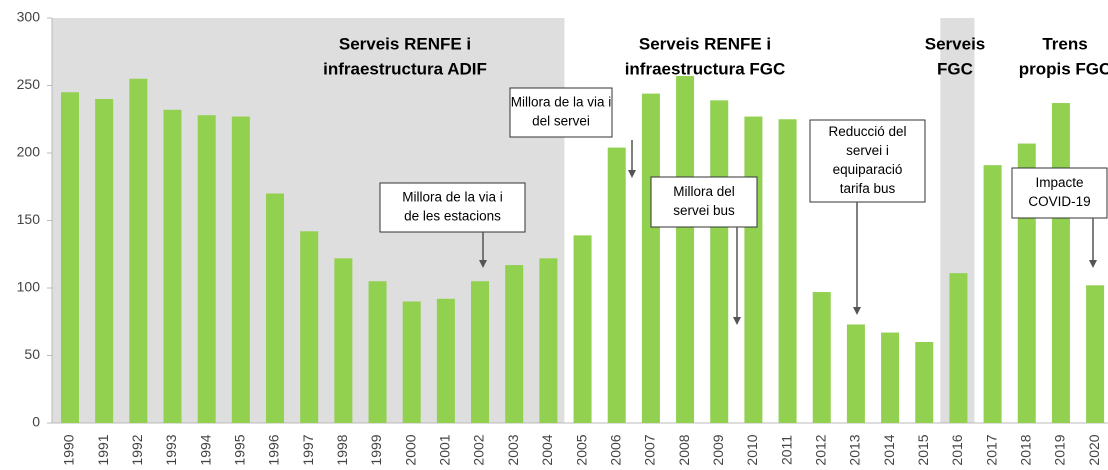  Describe the element at coordinates (868, 188) in the screenshot. I see `annotation-text: tarifa bus` at that location.